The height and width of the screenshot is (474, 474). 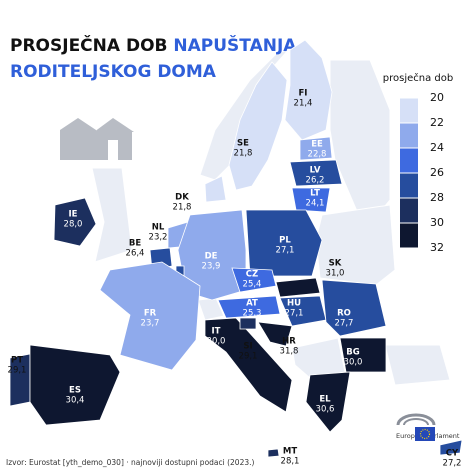 I want to click on country-code: IT, so click(x=216, y=332).